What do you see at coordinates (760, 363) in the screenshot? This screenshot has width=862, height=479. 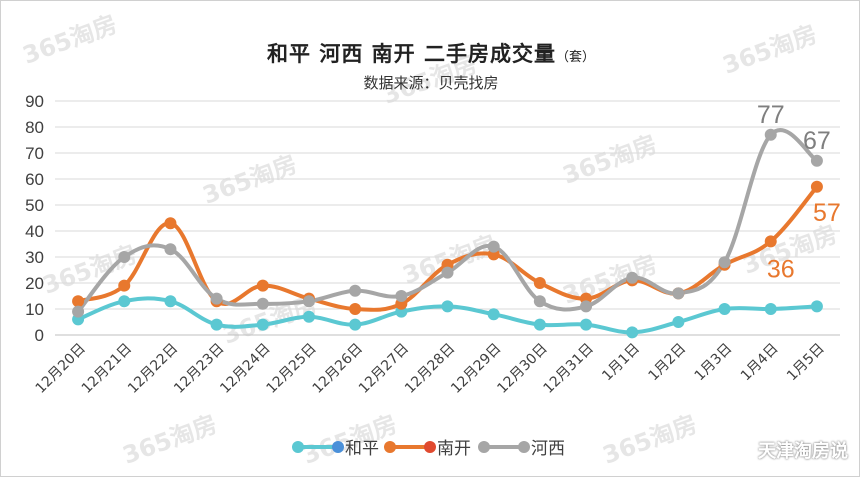 I see `x-tick-label: 1月4日` at bounding box center [760, 363].